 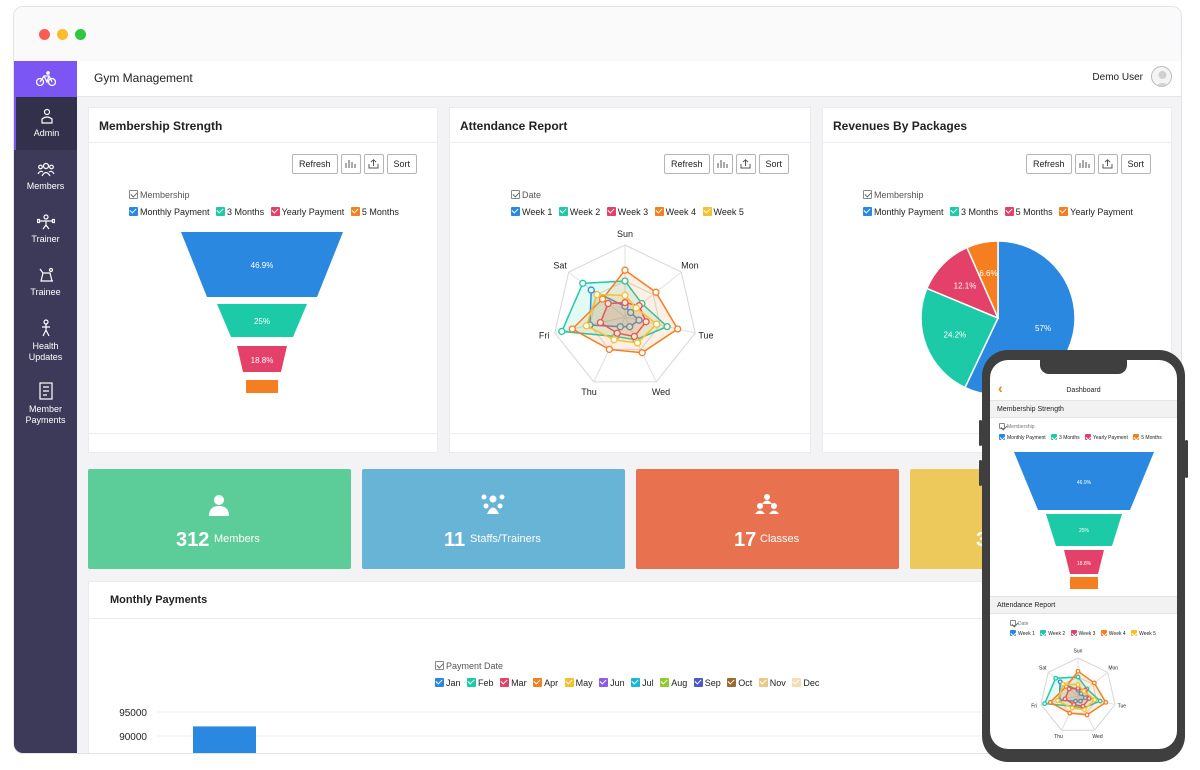 What do you see at coordinates (1058, 737) in the screenshot?
I see `radar-axis-label: Thu` at bounding box center [1058, 737].